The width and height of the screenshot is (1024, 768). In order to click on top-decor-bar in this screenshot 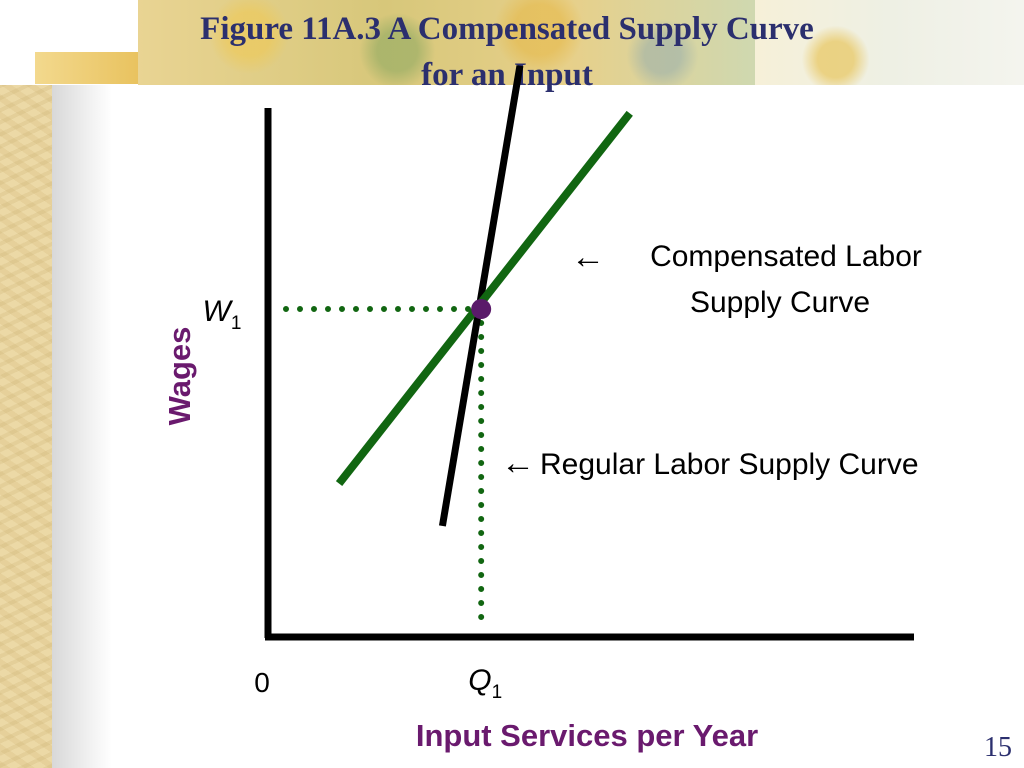, I will do `click(90, 68)`.